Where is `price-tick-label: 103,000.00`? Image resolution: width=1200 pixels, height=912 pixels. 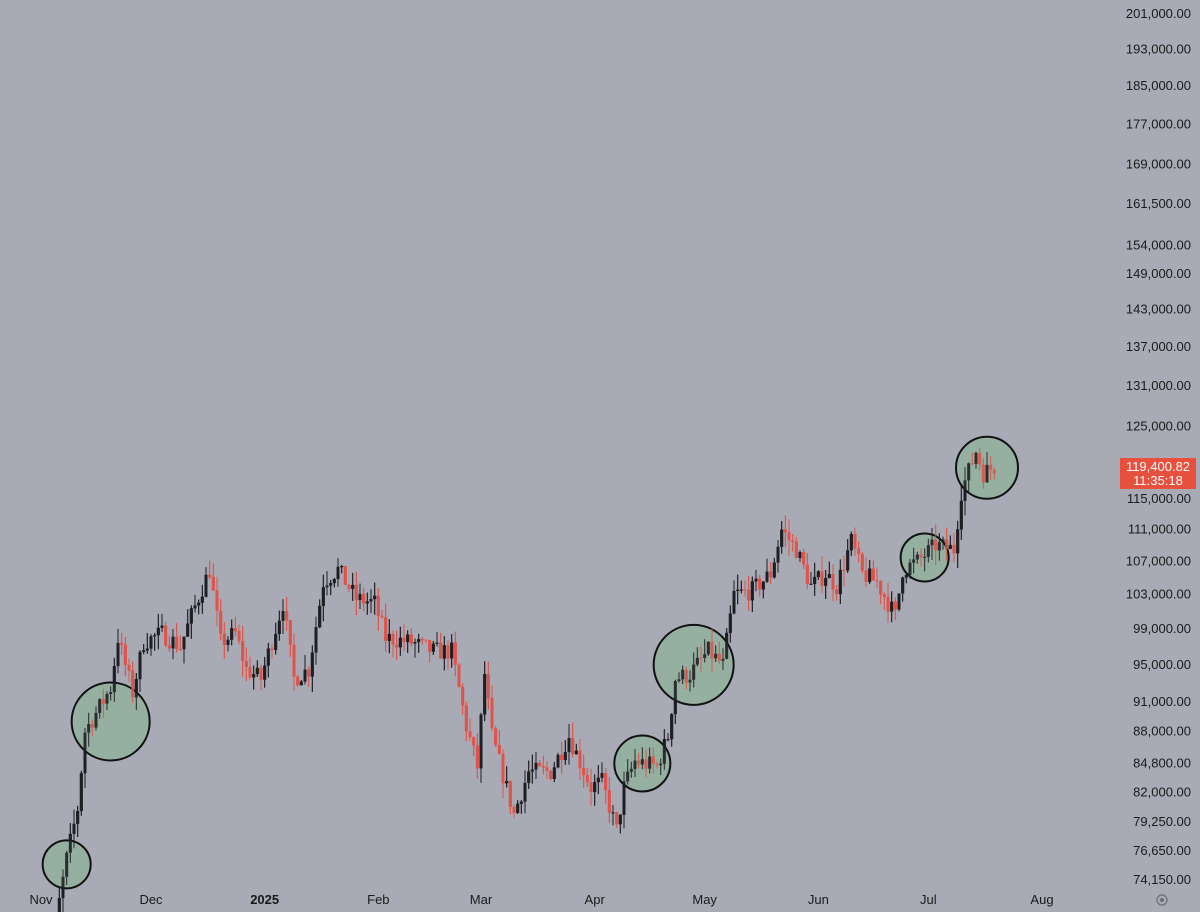
price-tick-label: 103,000.00 is located at coordinates (1158, 594).